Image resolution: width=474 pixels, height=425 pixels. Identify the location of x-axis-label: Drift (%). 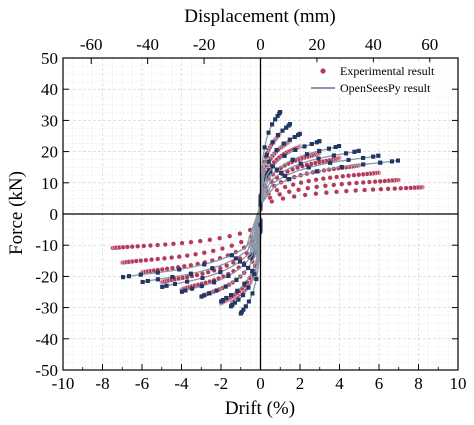
(260, 408).